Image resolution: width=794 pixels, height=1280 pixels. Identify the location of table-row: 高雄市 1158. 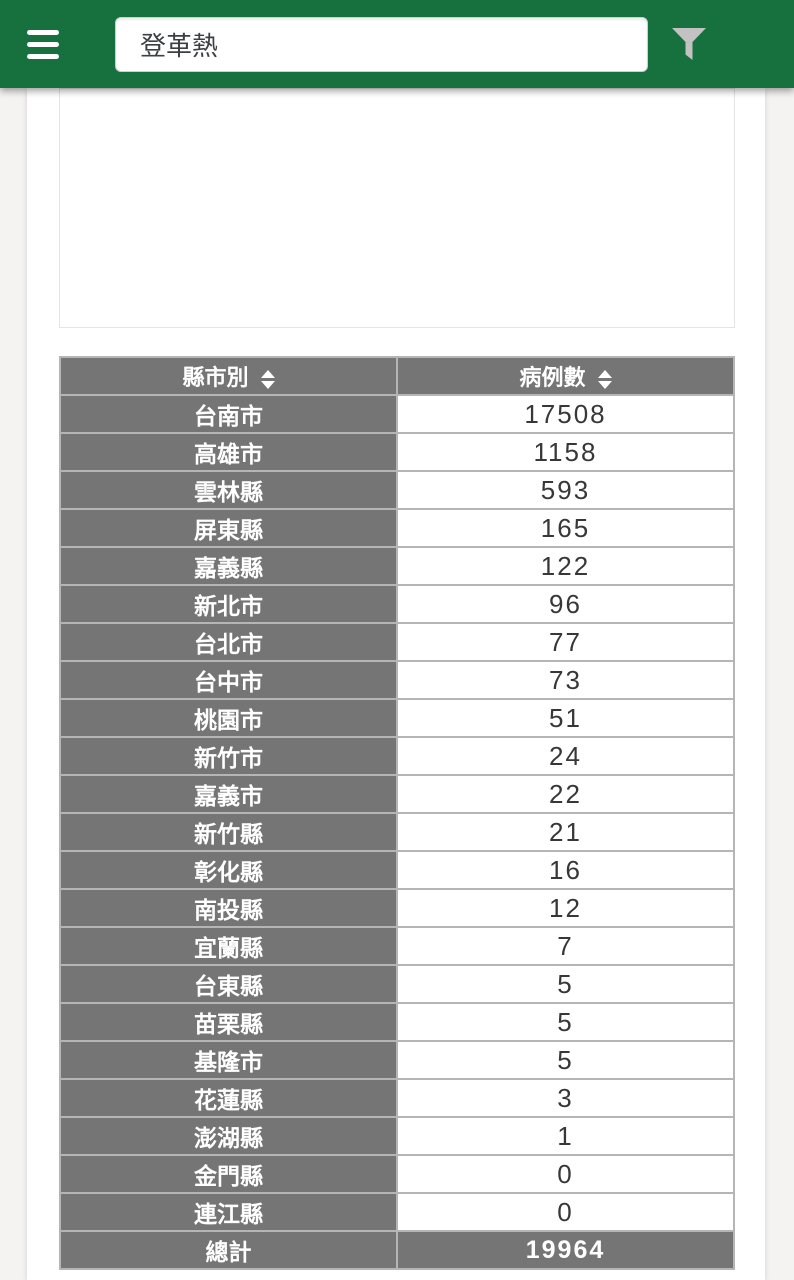
(397, 452).